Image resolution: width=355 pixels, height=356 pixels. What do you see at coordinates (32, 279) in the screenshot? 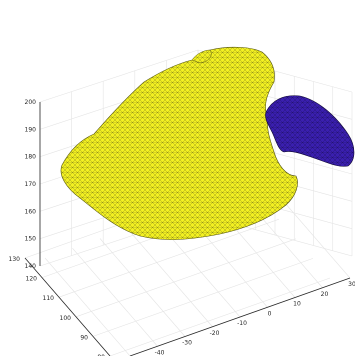
I see `y-tick-label: 120` at bounding box center [32, 279].